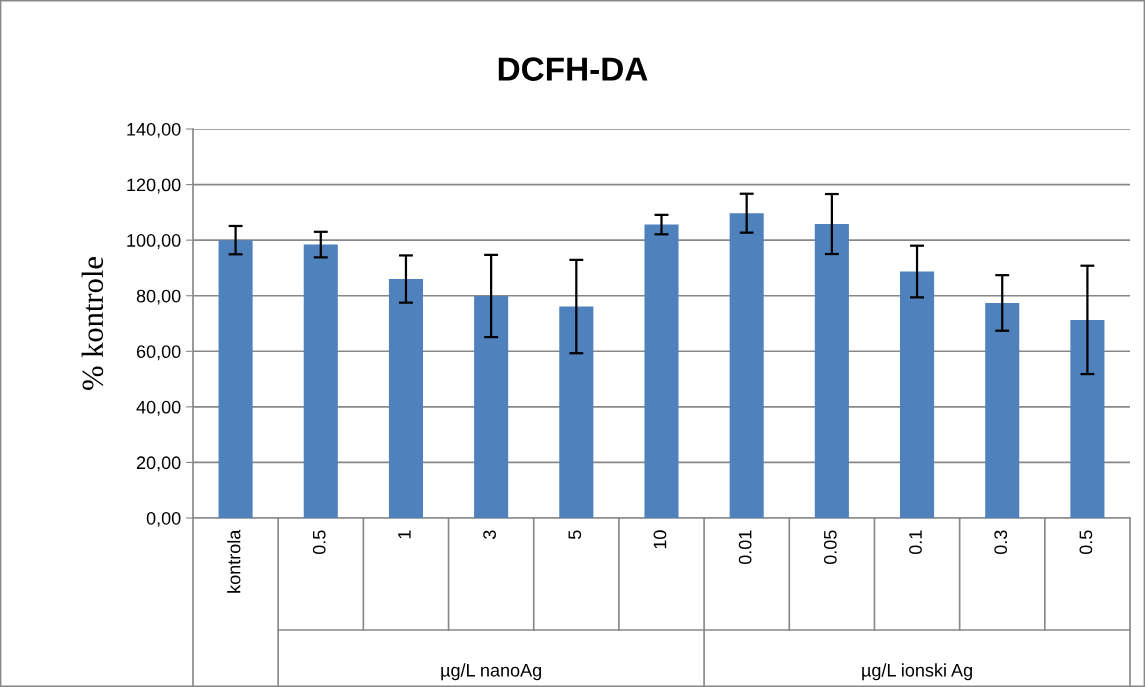  I want to click on x-tick-label: 10, so click(660, 539).